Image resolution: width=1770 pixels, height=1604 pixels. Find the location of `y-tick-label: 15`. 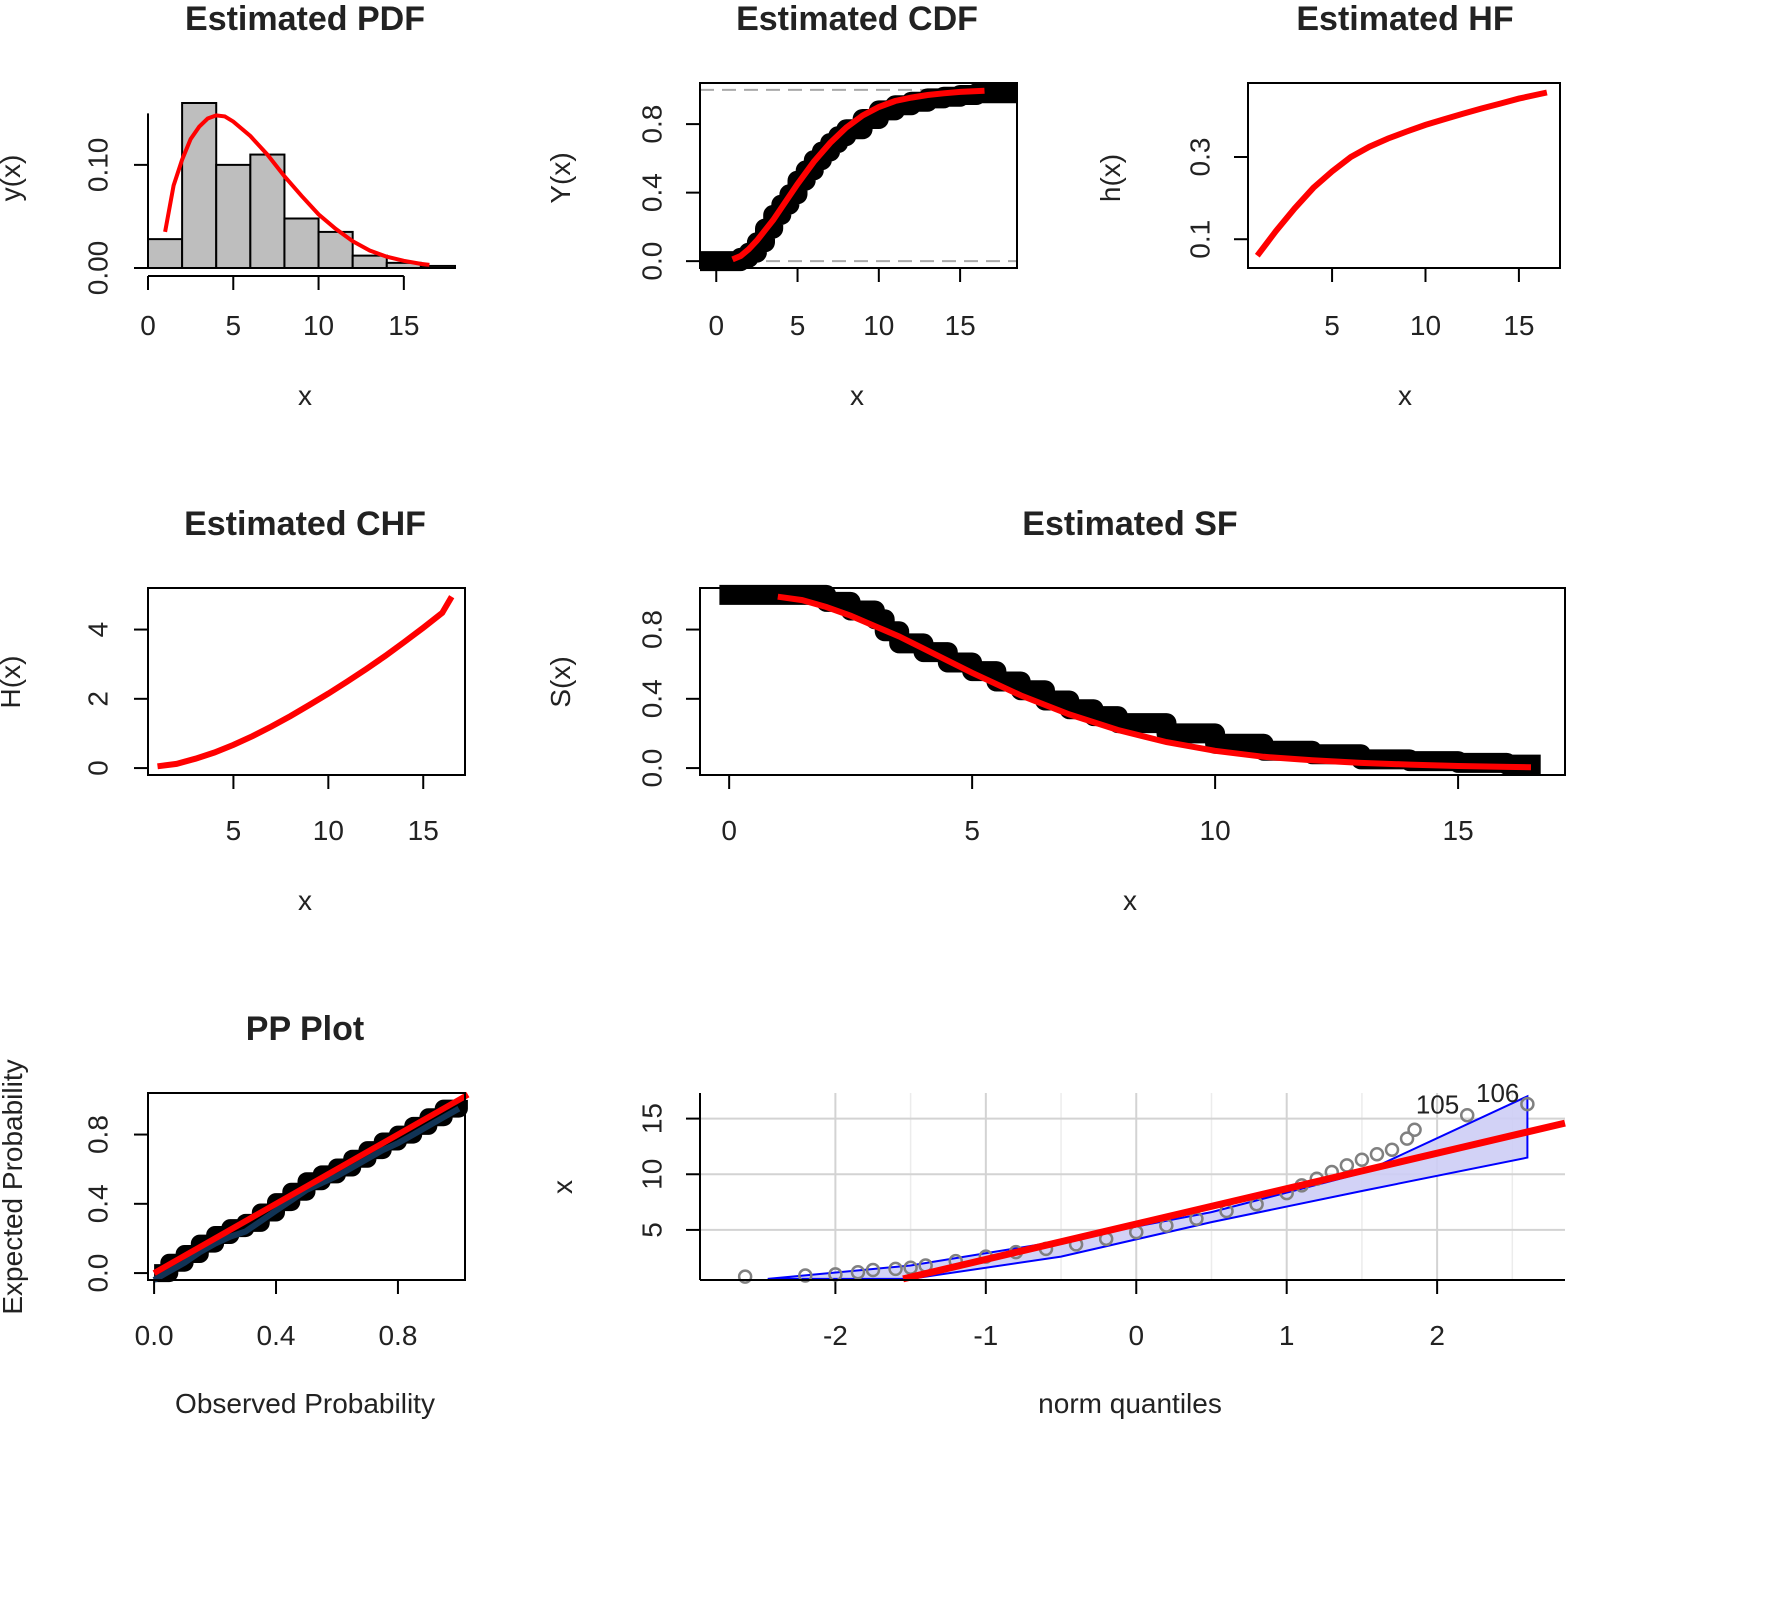

y-tick-label: 15 is located at coordinates (652, 1118).